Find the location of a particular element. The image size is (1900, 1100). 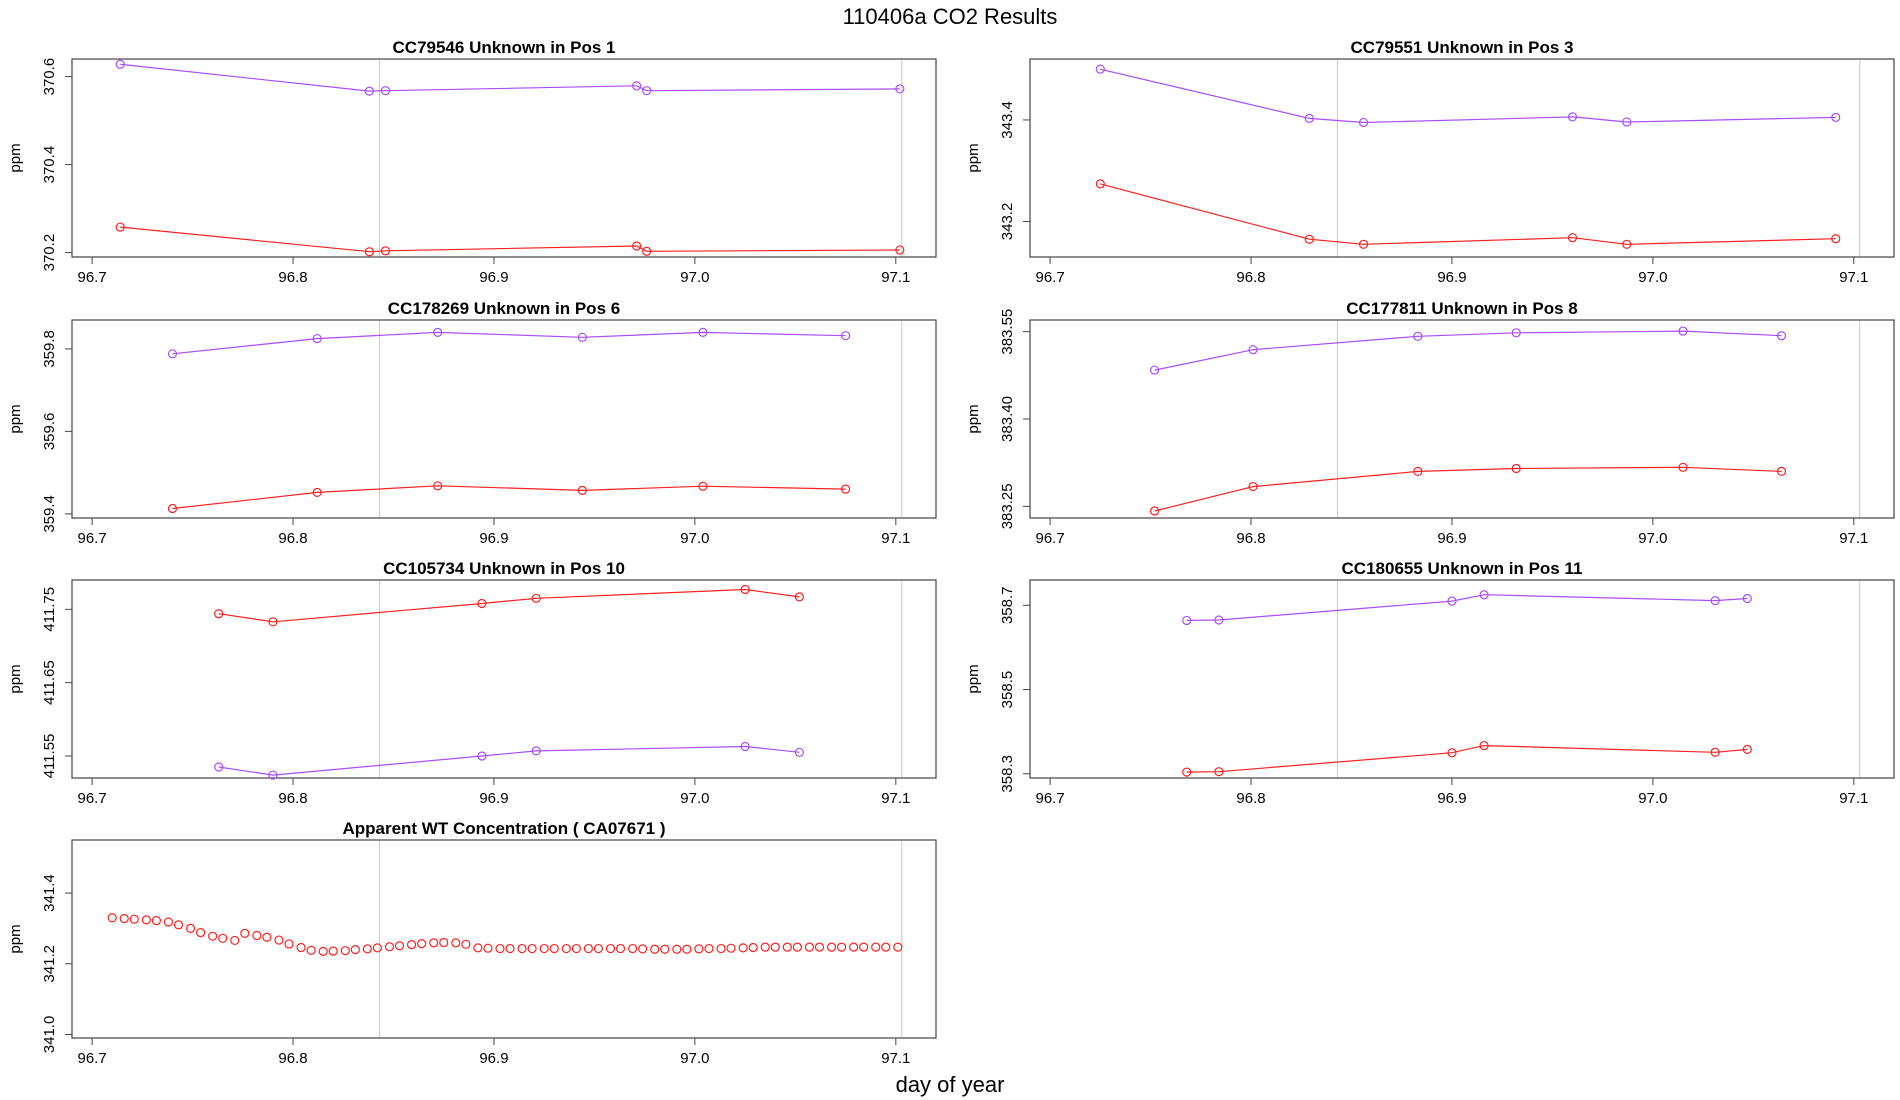

chart-title: CC79551 Unknown in Pos 3 is located at coordinates (1462, 47).